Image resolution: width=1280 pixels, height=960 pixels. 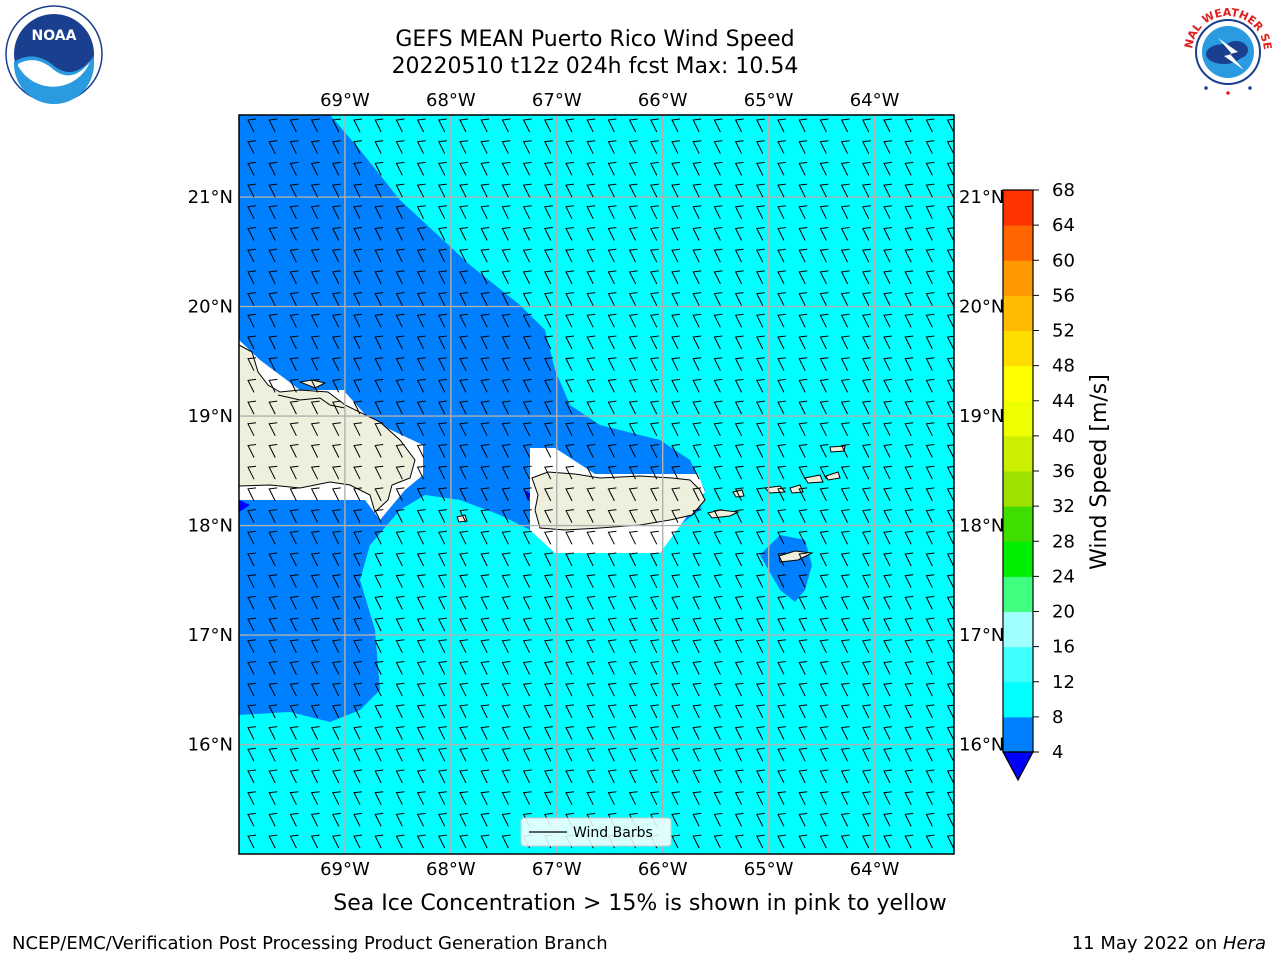 I want to click on latitude-label: 19°N, so click(x=981, y=416).